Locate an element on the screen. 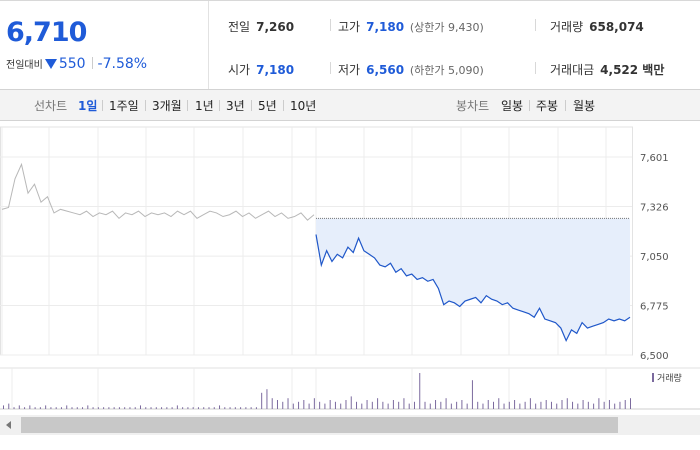 Image resolution: width=700 pixels, height=450 pixels. candle-tab-daily: 일봉 is located at coordinates (512, 106).